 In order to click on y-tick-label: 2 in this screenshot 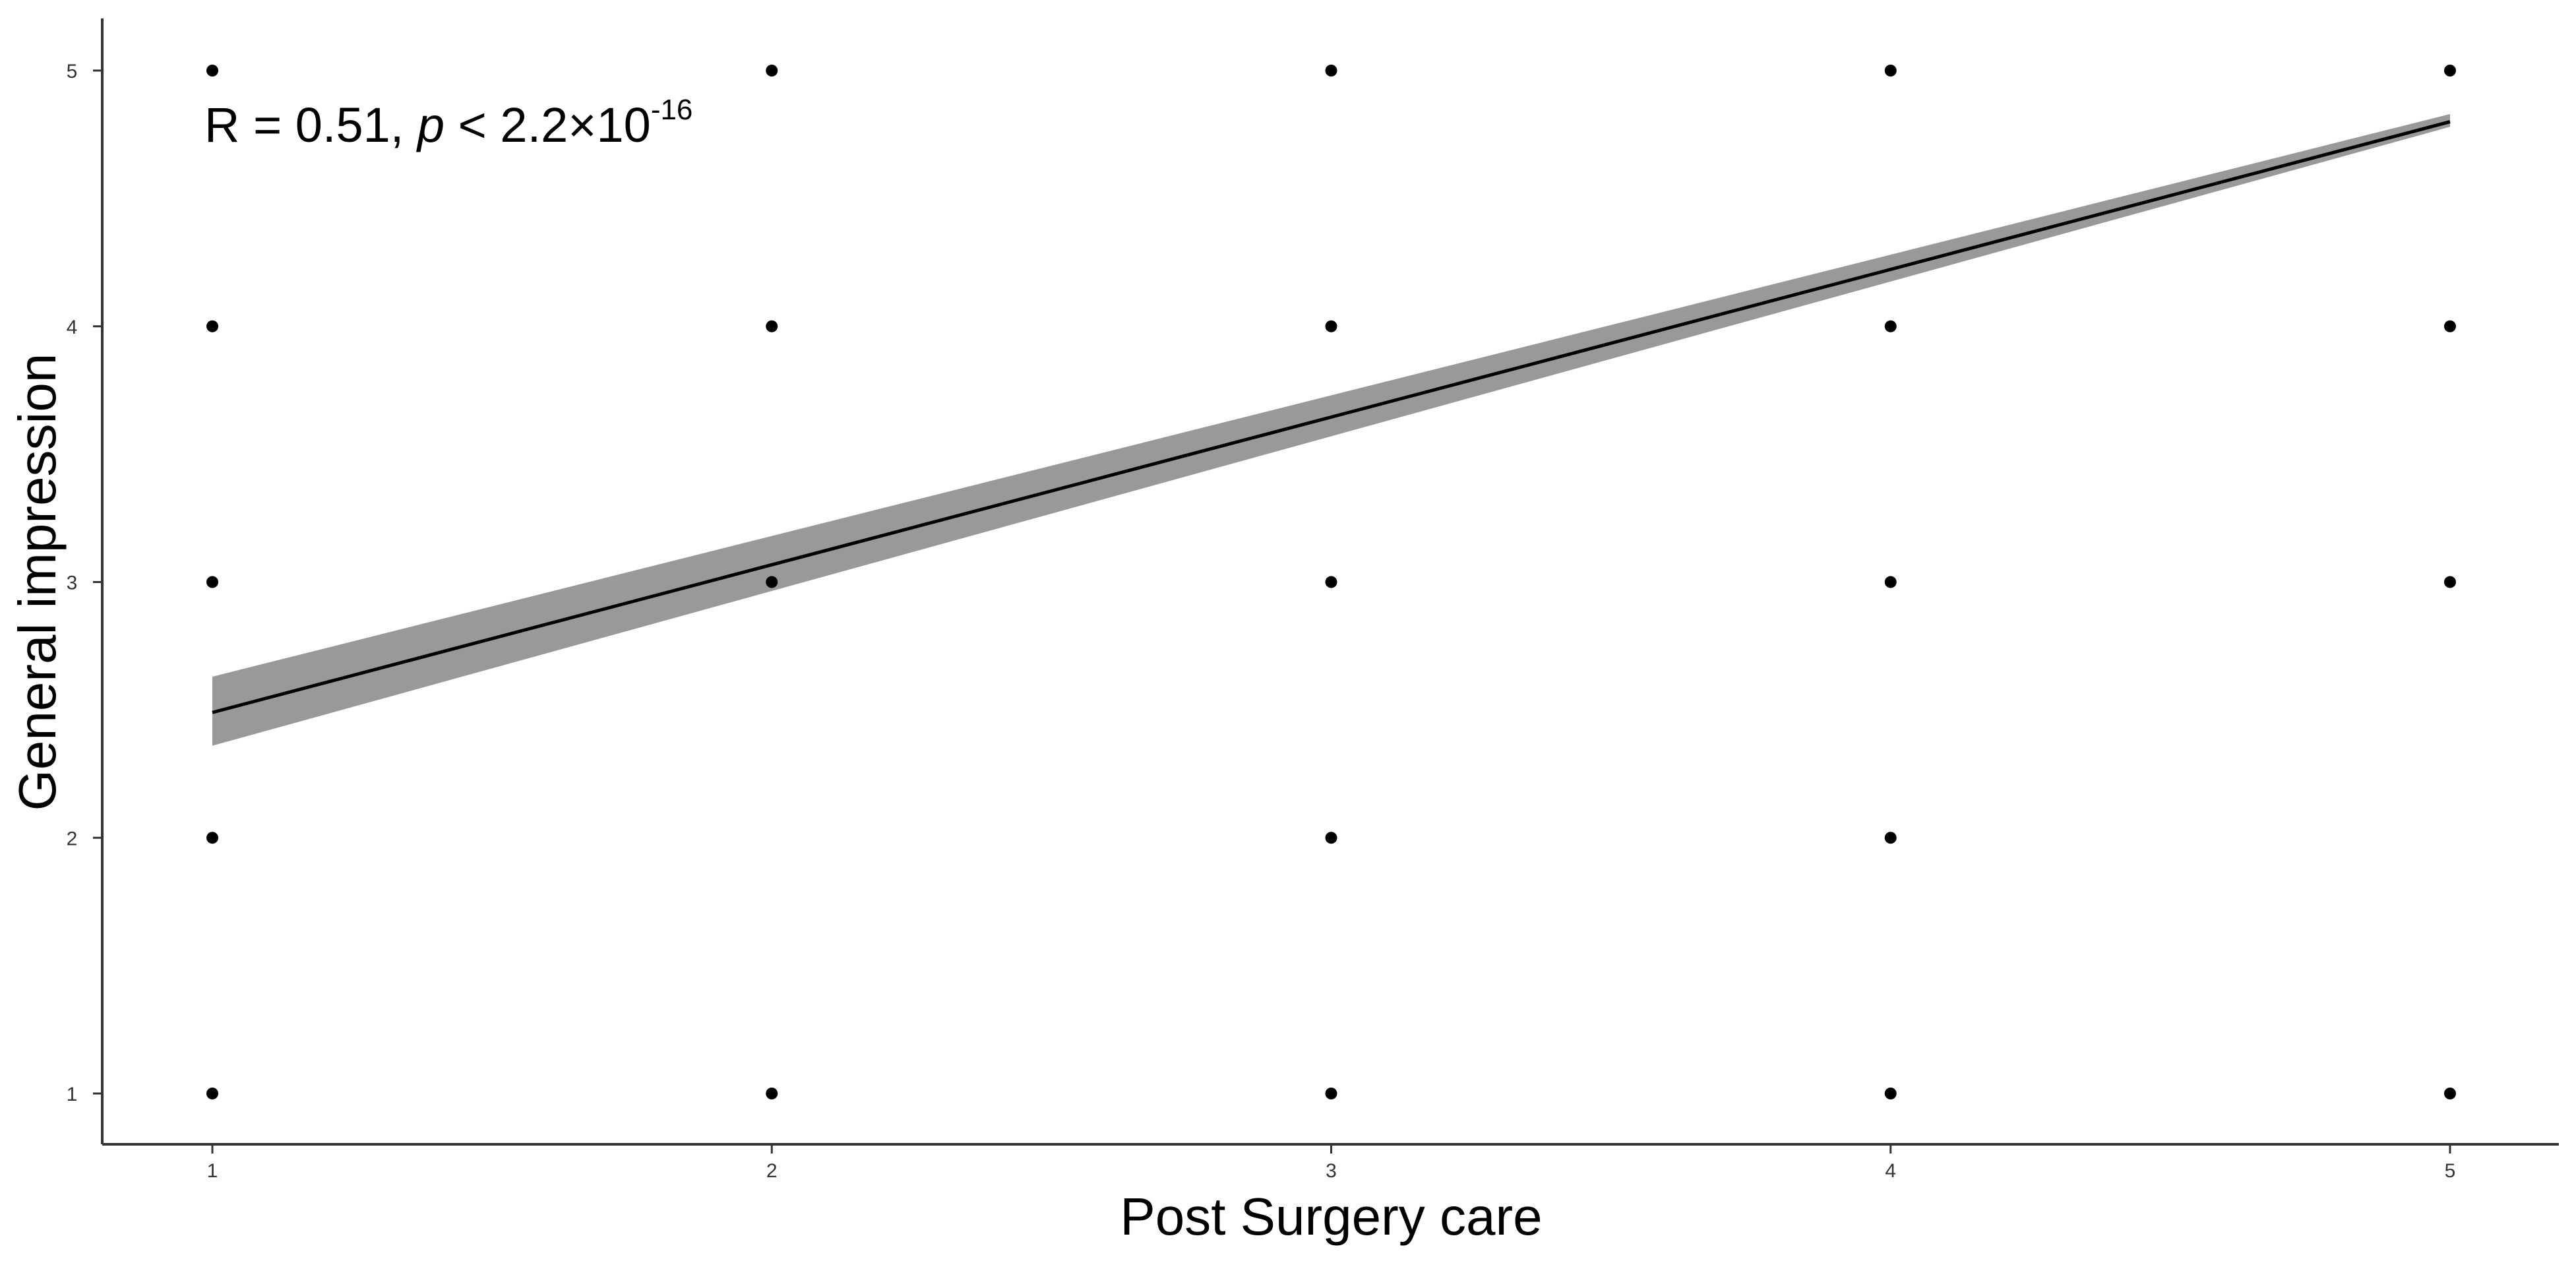, I will do `click(72, 839)`.